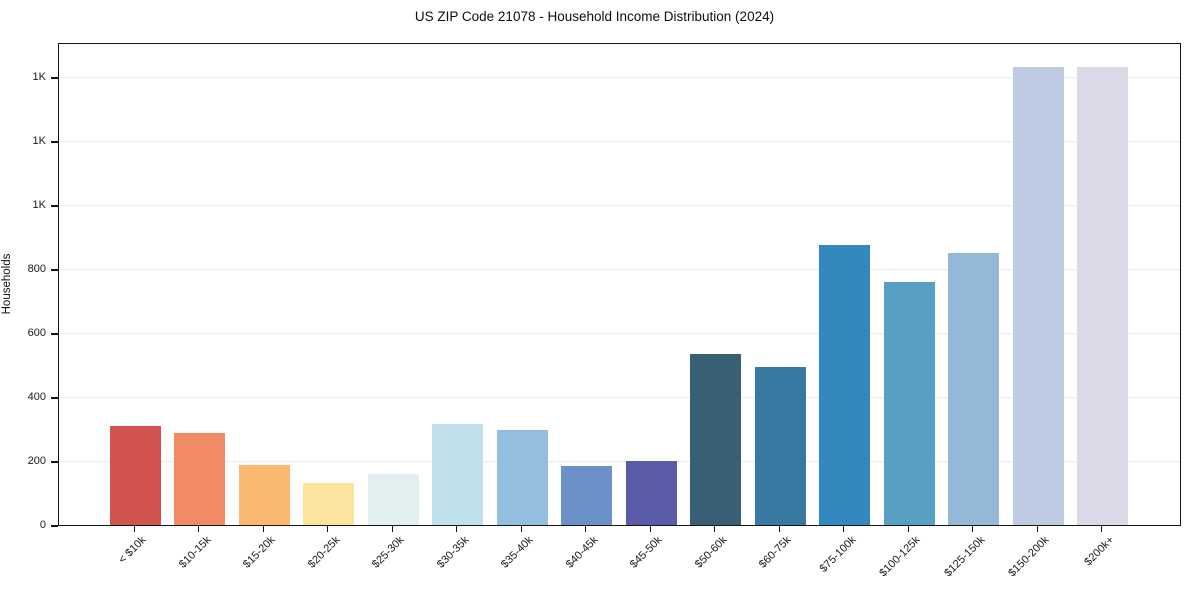 This screenshot has height=590, width=1189. I want to click on y-tick-label: 0, so click(42, 525).